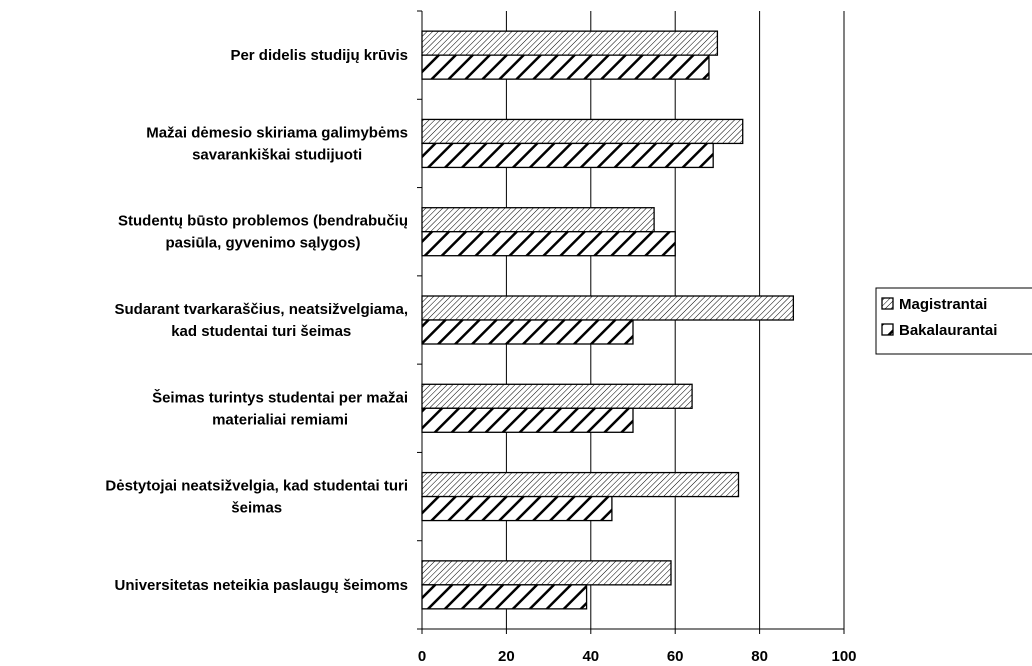 The width and height of the screenshot is (1032, 666). I want to click on x-tick-label: 80, so click(759, 656).